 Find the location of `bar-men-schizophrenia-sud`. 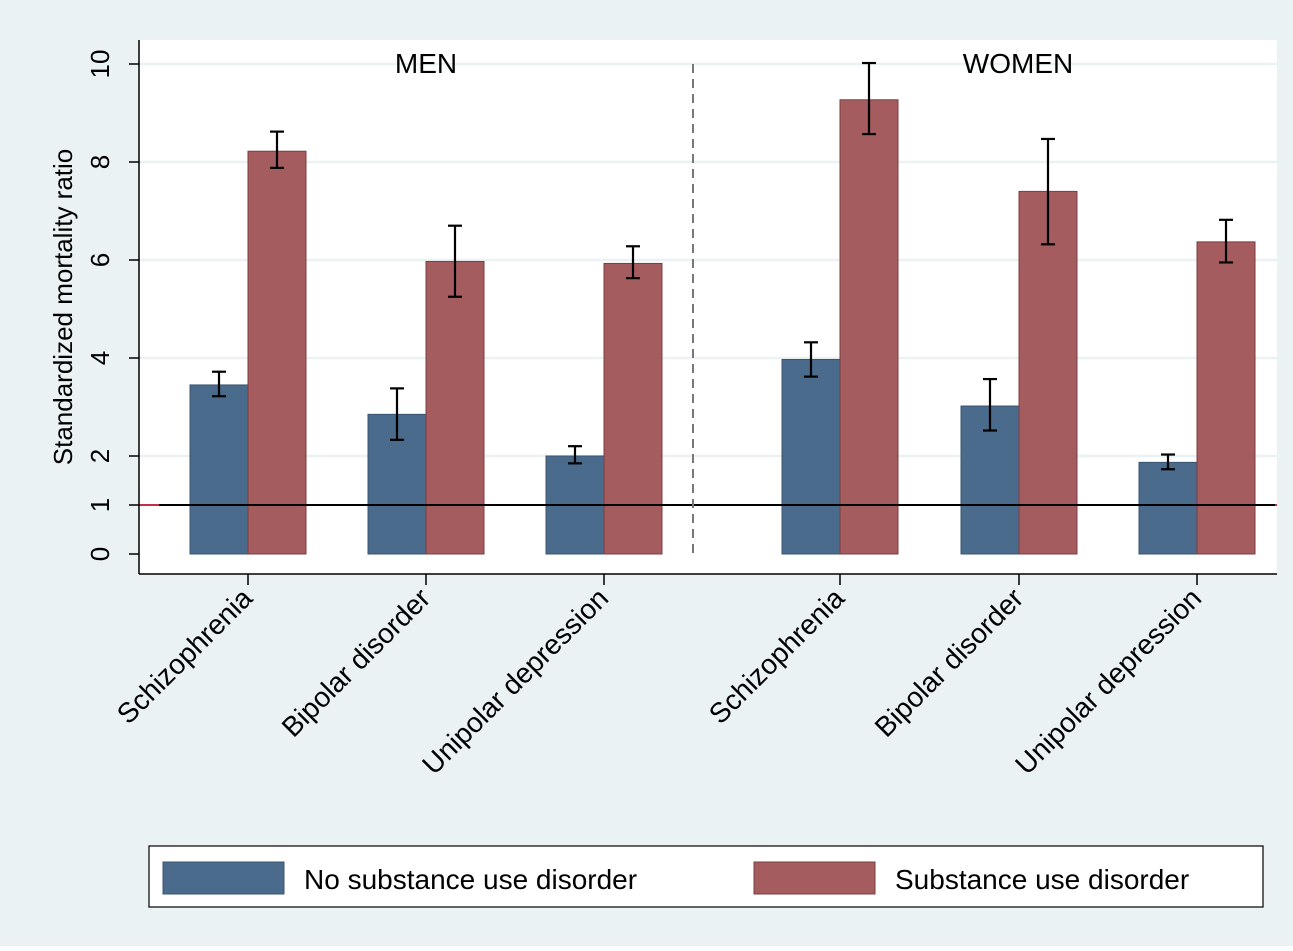

bar-men-schizophrenia-sud is located at coordinates (277, 352).